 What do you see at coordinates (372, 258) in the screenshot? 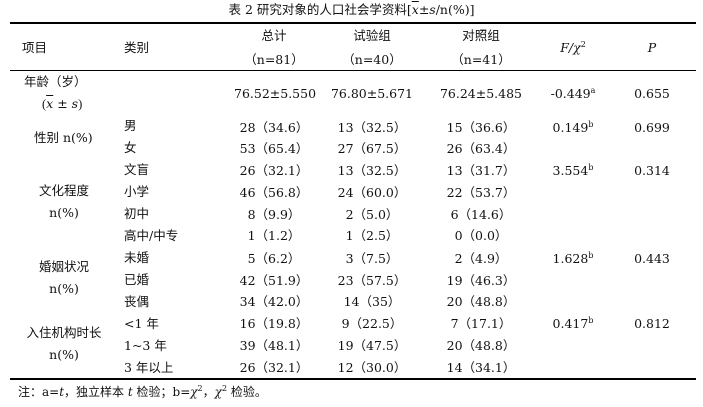
I see `unmarried-test: 3（7.5）` at bounding box center [372, 258].